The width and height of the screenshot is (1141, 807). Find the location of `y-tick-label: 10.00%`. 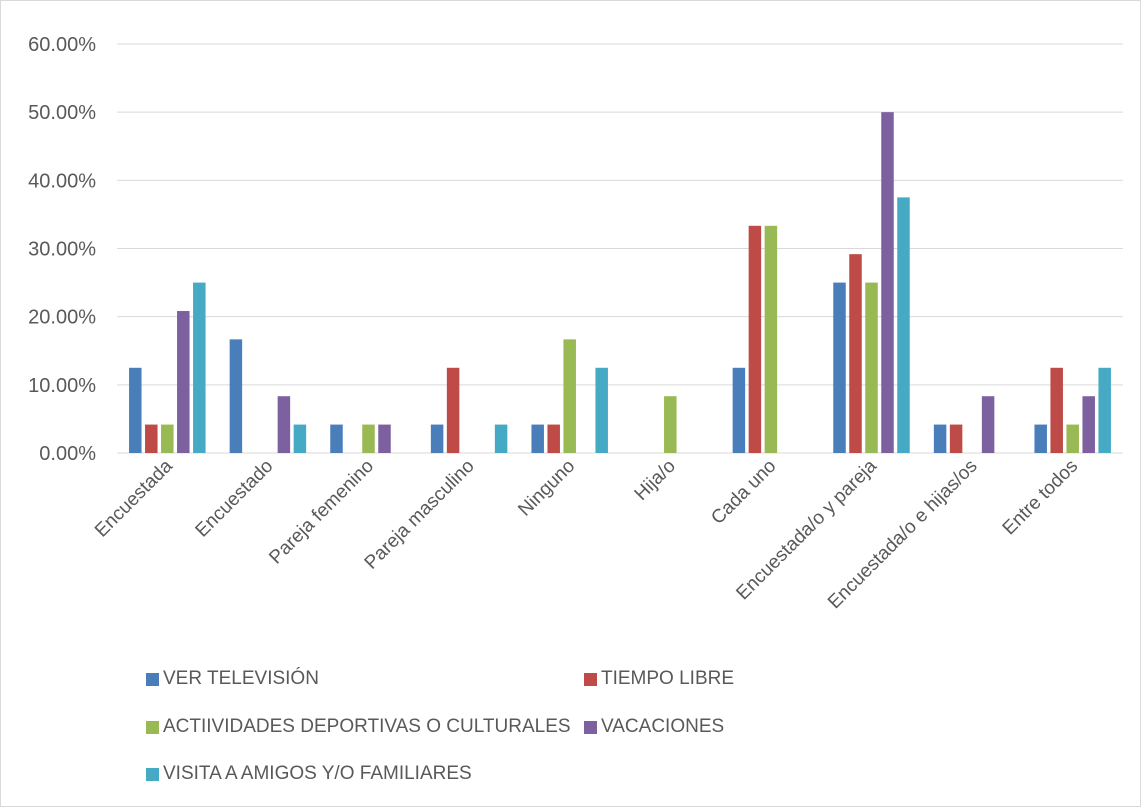

y-tick-label: 10.00% is located at coordinates (62, 386).